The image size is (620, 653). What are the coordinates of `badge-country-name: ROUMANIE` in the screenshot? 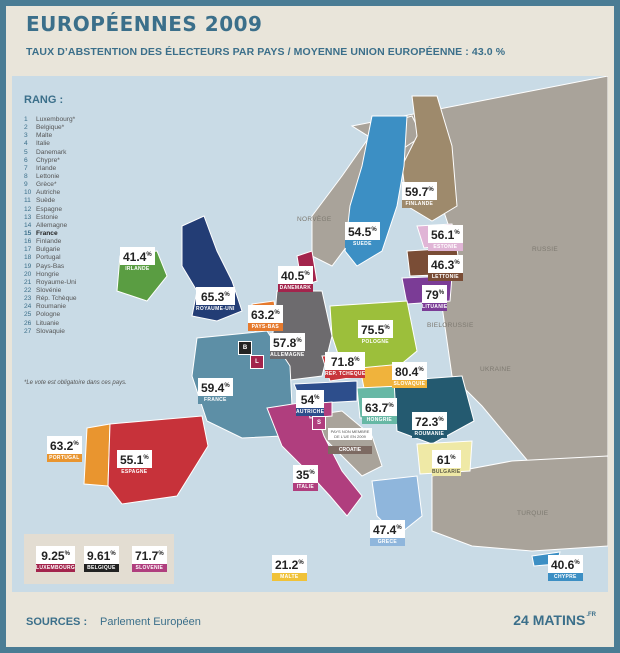 It's located at (429, 434).